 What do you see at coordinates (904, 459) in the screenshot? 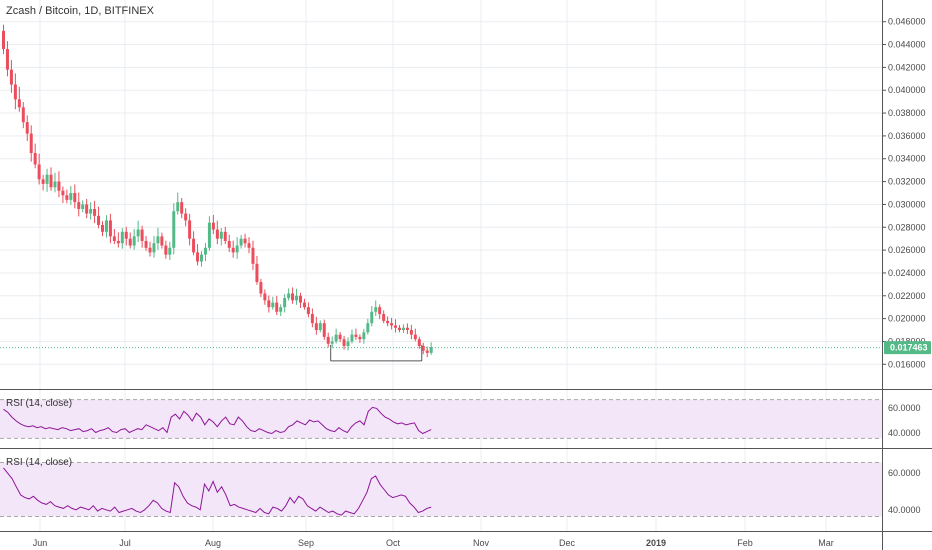
I see `rsi-axis: 60.0000 40.0000 60.0000 40.0000` at bounding box center [904, 459].